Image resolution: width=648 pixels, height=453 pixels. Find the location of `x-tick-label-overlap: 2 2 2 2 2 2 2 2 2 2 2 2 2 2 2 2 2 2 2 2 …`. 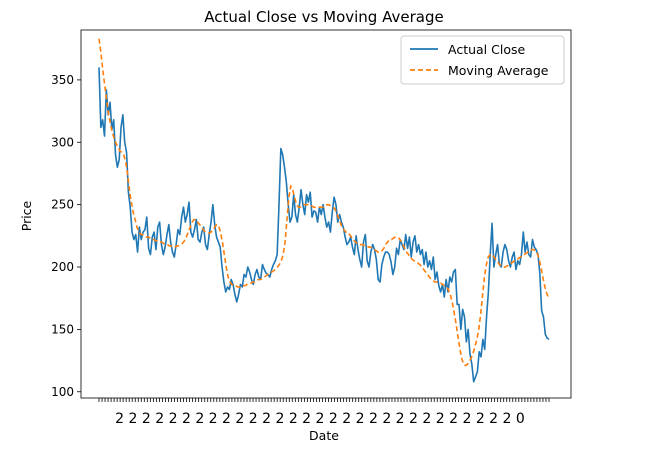

x-tick-label-overlap: 2 2 2 2 2 2 2 2 2 2 2 2 2 2 2 2 2 2 2 2 … is located at coordinates (320, 419).